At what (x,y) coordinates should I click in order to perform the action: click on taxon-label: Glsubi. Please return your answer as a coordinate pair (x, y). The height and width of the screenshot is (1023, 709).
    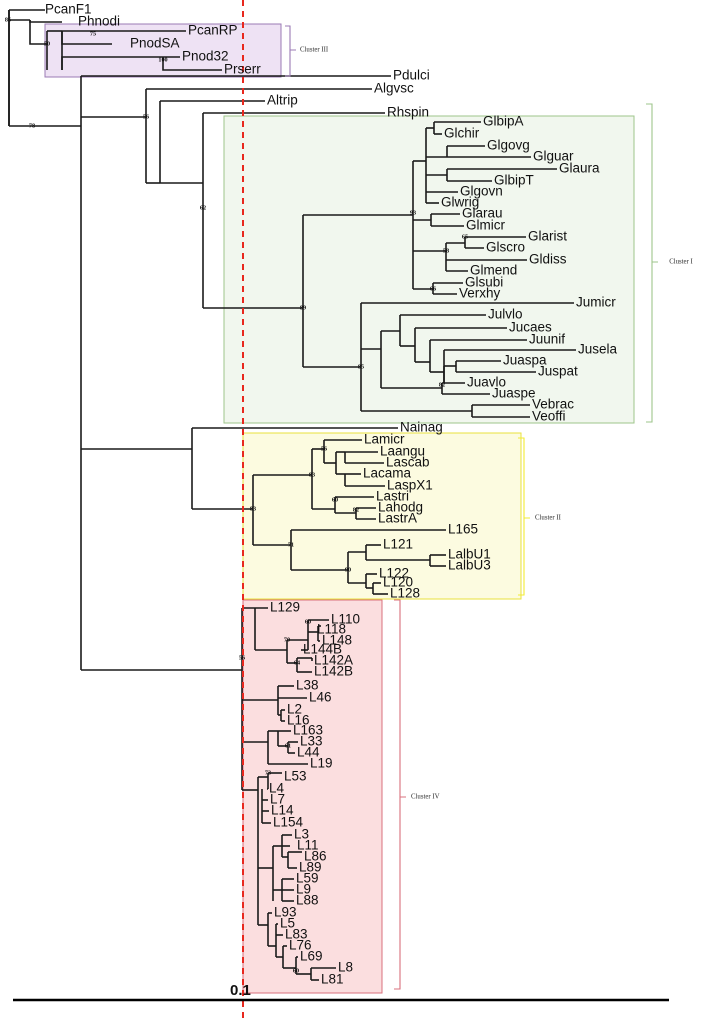
    Looking at the image, I should click on (484, 282).